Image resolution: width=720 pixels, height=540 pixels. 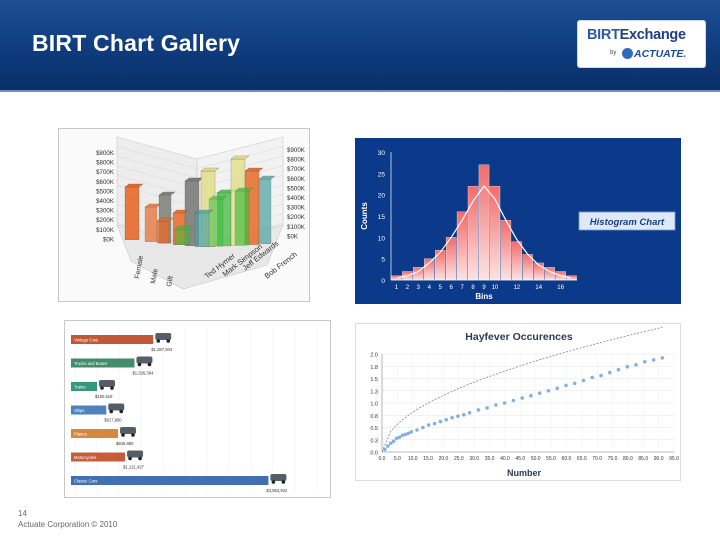 I want to click on bar-label-3: Ships, so click(x=79, y=410).